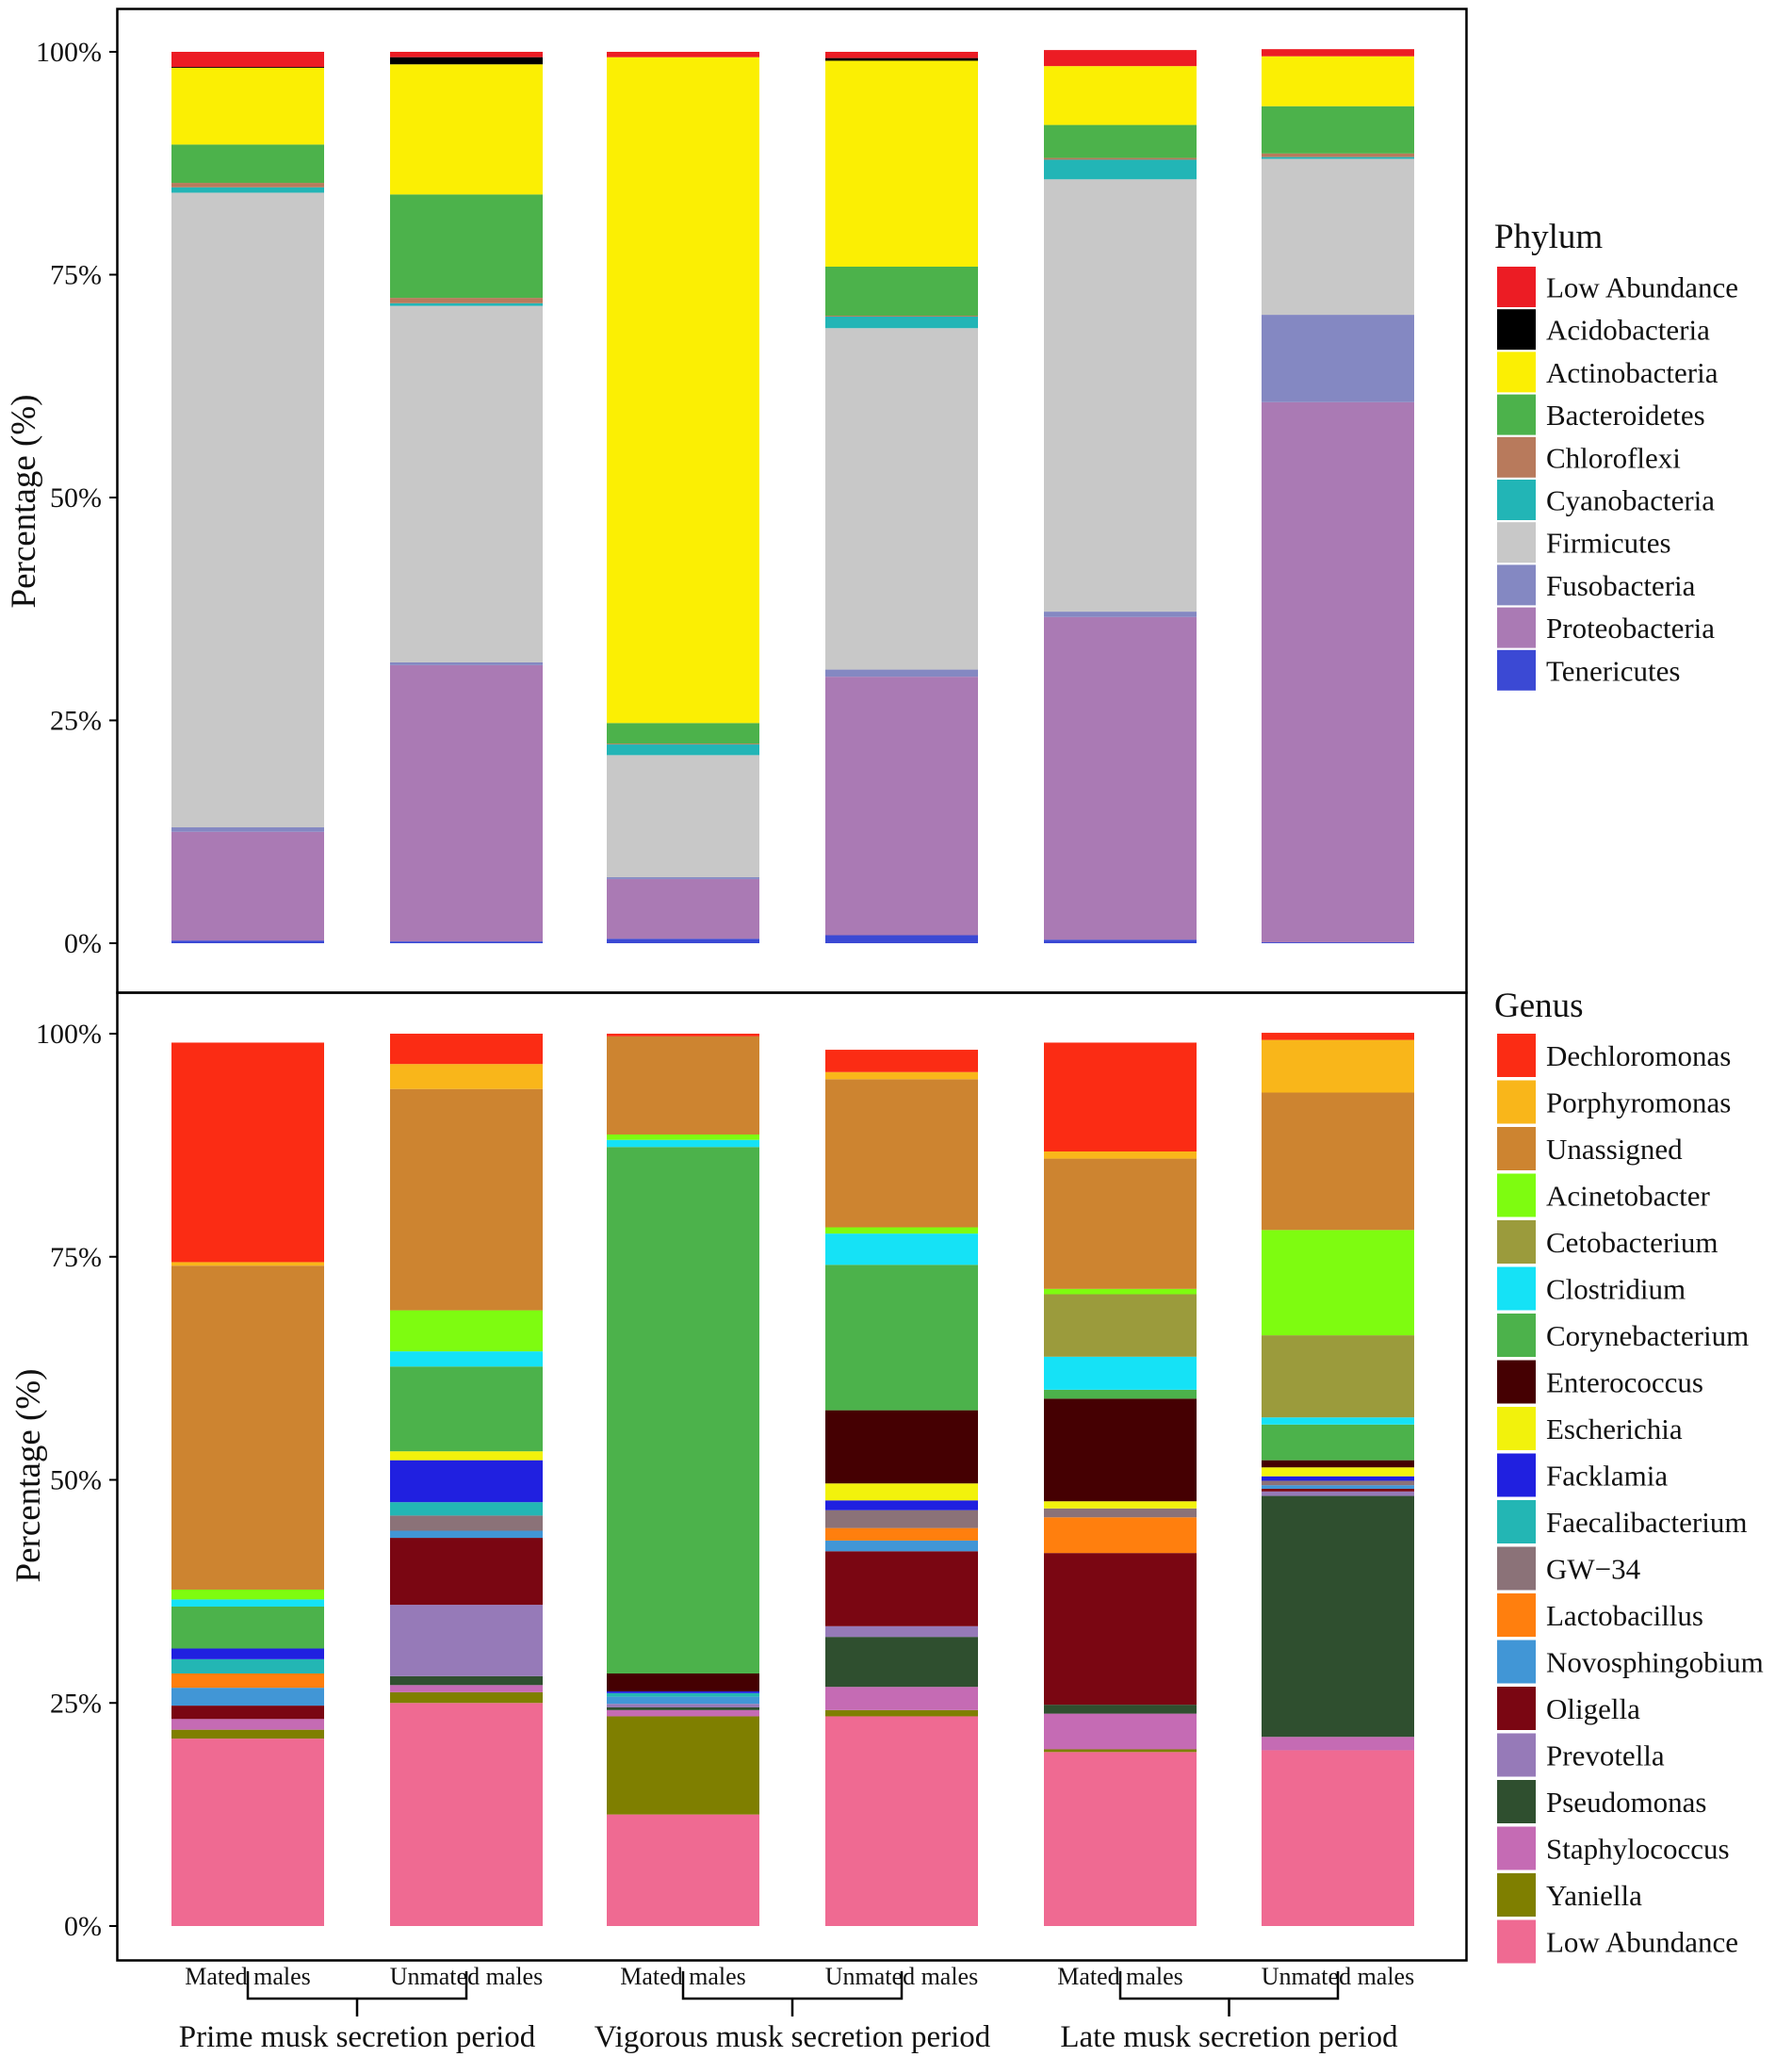  What do you see at coordinates (1517, 372) in the screenshot?
I see `phylum-legend-swatch-actinobacteria` at bounding box center [1517, 372].